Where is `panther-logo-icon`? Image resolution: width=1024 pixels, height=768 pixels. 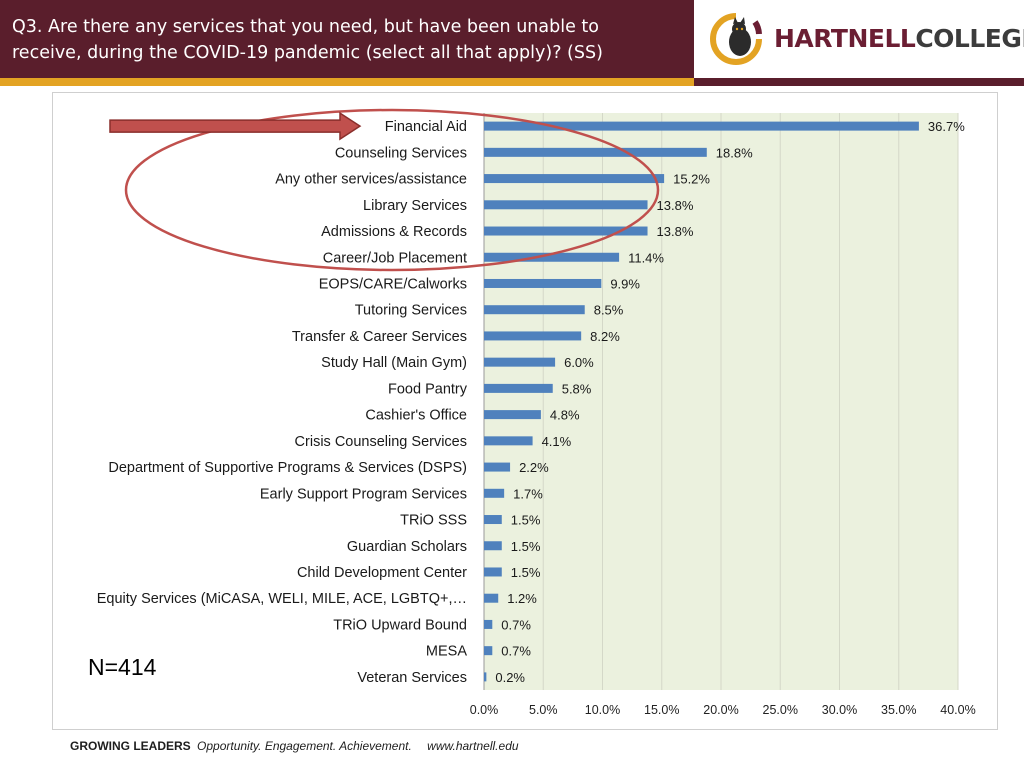
panther-logo-icon is located at coordinates (736, 39).